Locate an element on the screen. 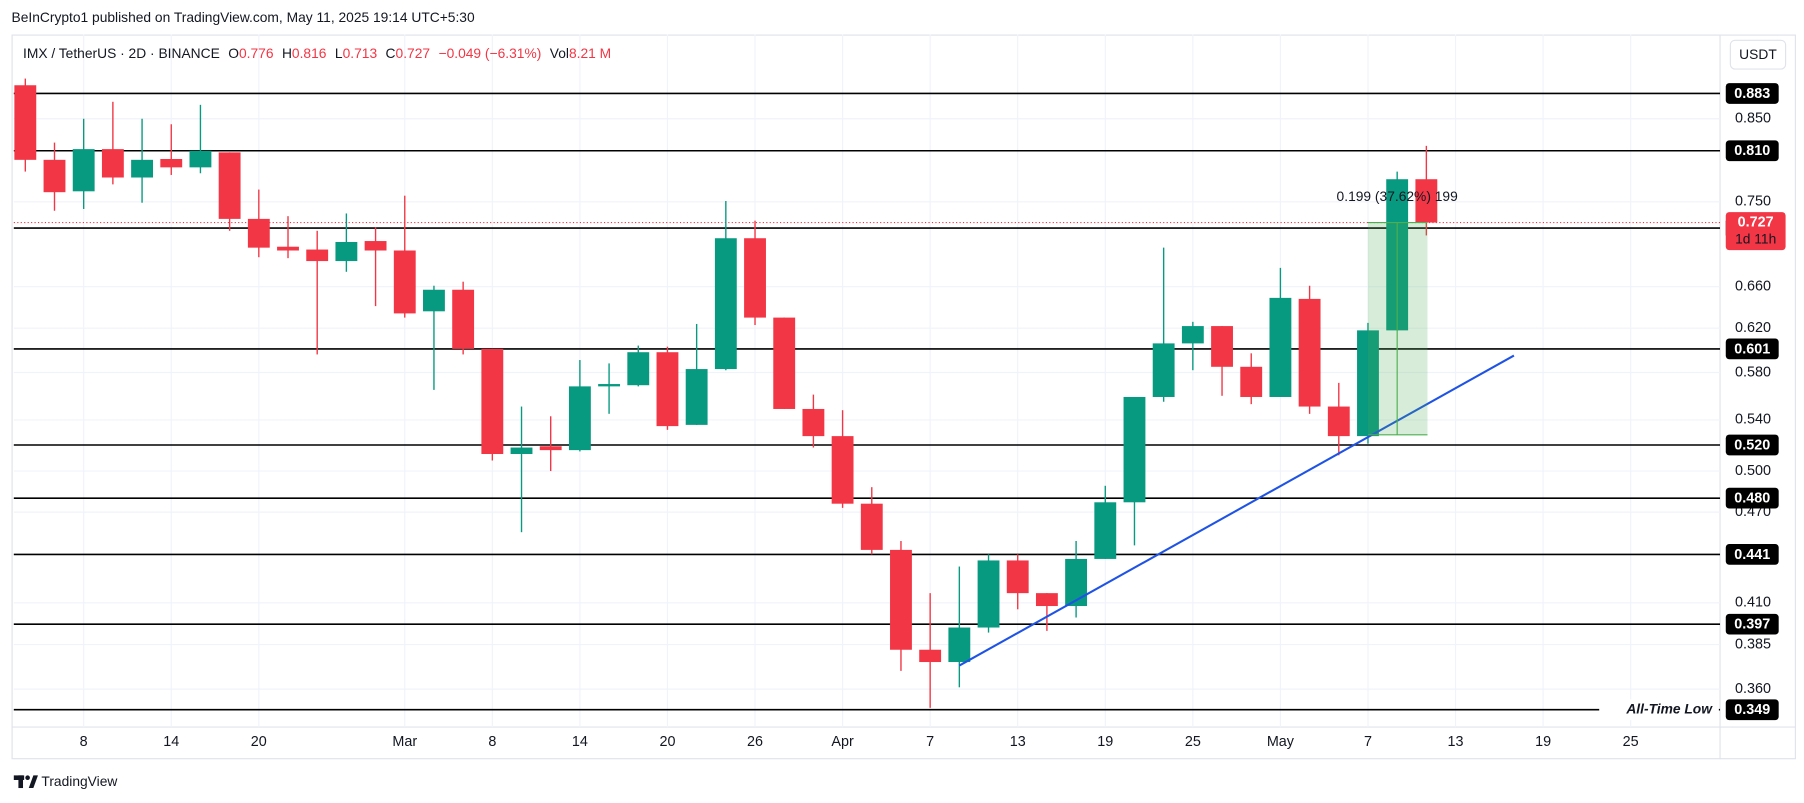  unit-label: USDT is located at coordinates (1758, 54).